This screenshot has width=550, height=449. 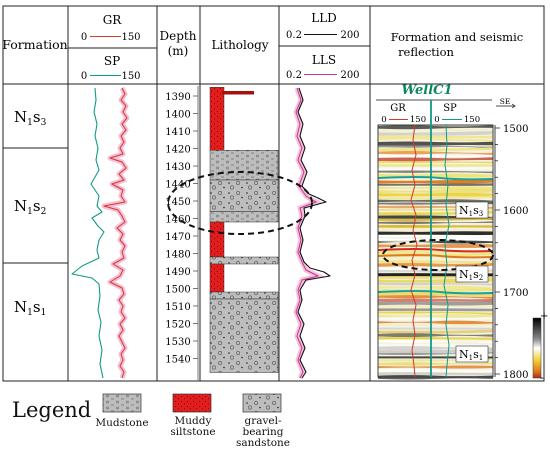 I want to click on well-name: WellC1, so click(x=426, y=90).